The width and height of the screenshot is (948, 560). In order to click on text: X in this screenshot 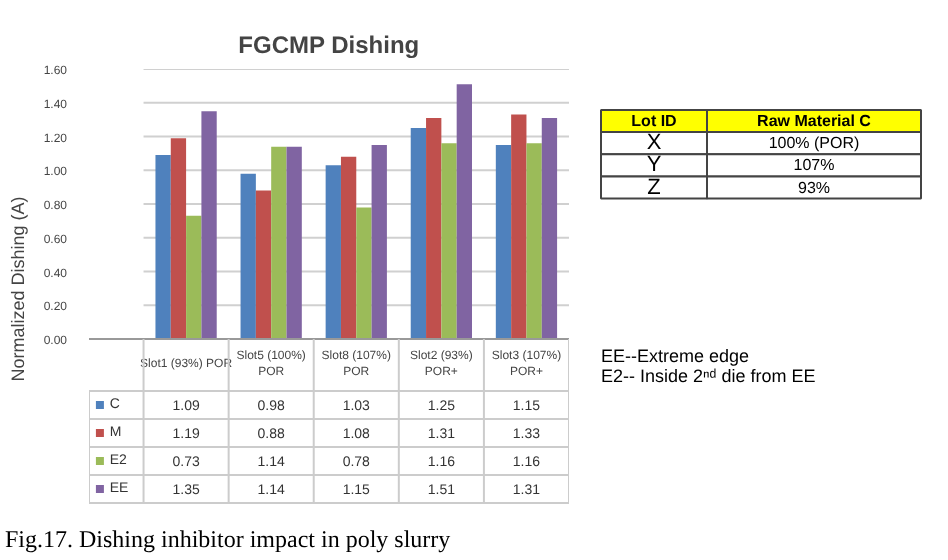, I will do `click(654, 143)`.